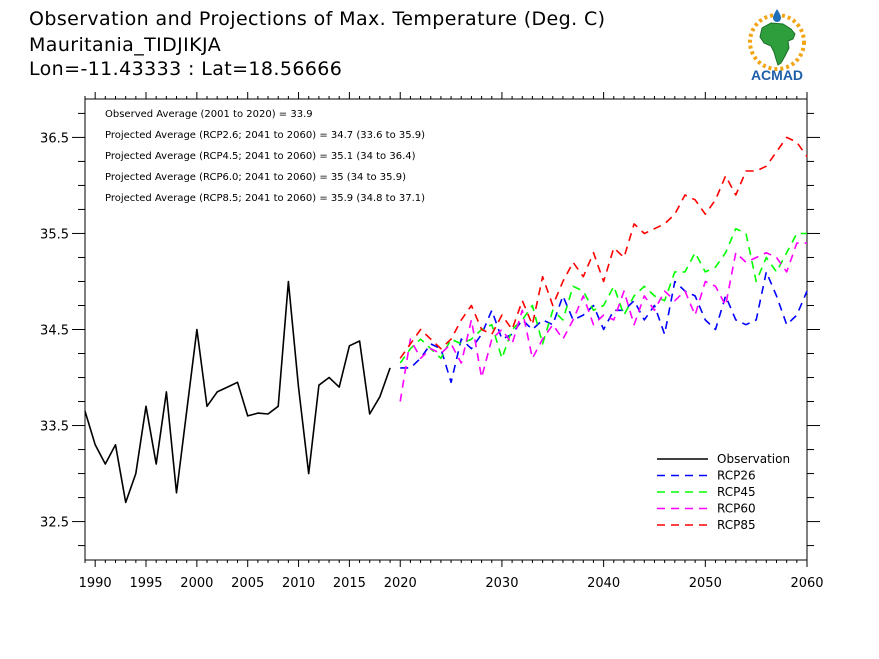 The height and width of the screenshot is (659, 879). I want to click on station-coordinates: Lon=-11.43333 : Lat=18.56666, so click(186, 69).